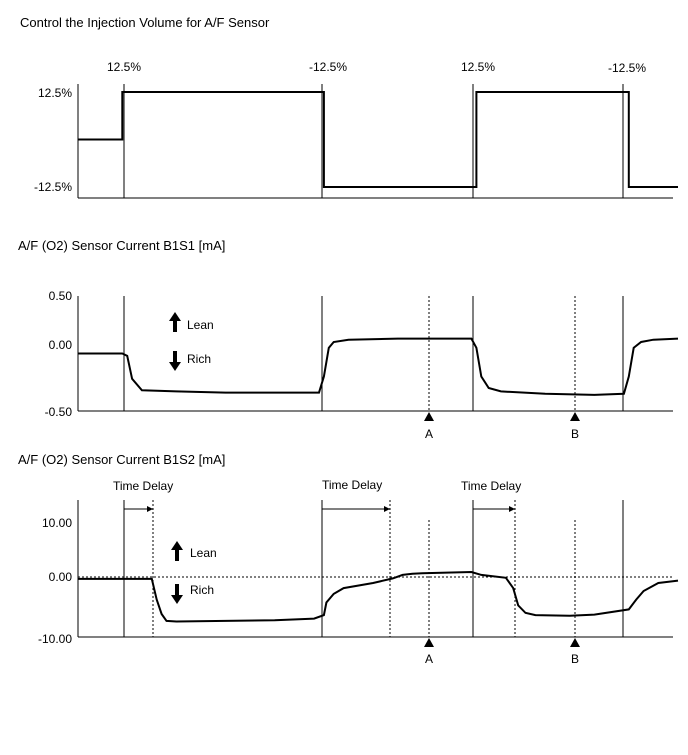  What do you see at coordinates (378, 596) in the screenshot?
I see `b1s2-current-line` at bounding box center [378, 596].